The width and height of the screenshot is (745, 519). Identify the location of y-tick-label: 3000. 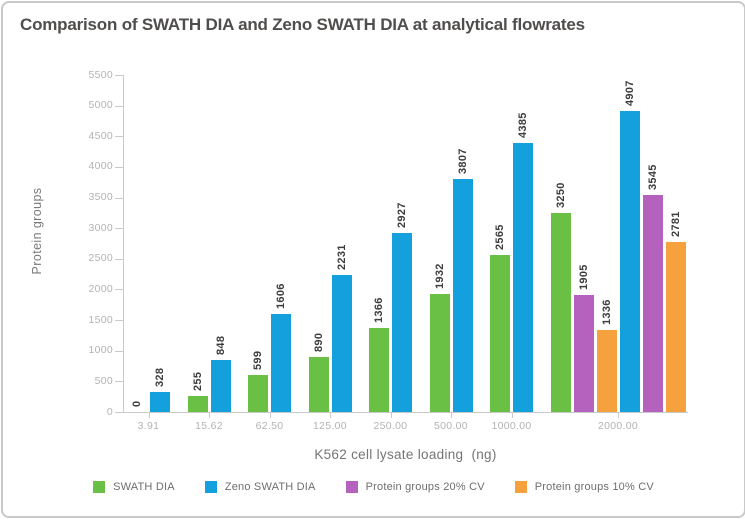
(100, 227).